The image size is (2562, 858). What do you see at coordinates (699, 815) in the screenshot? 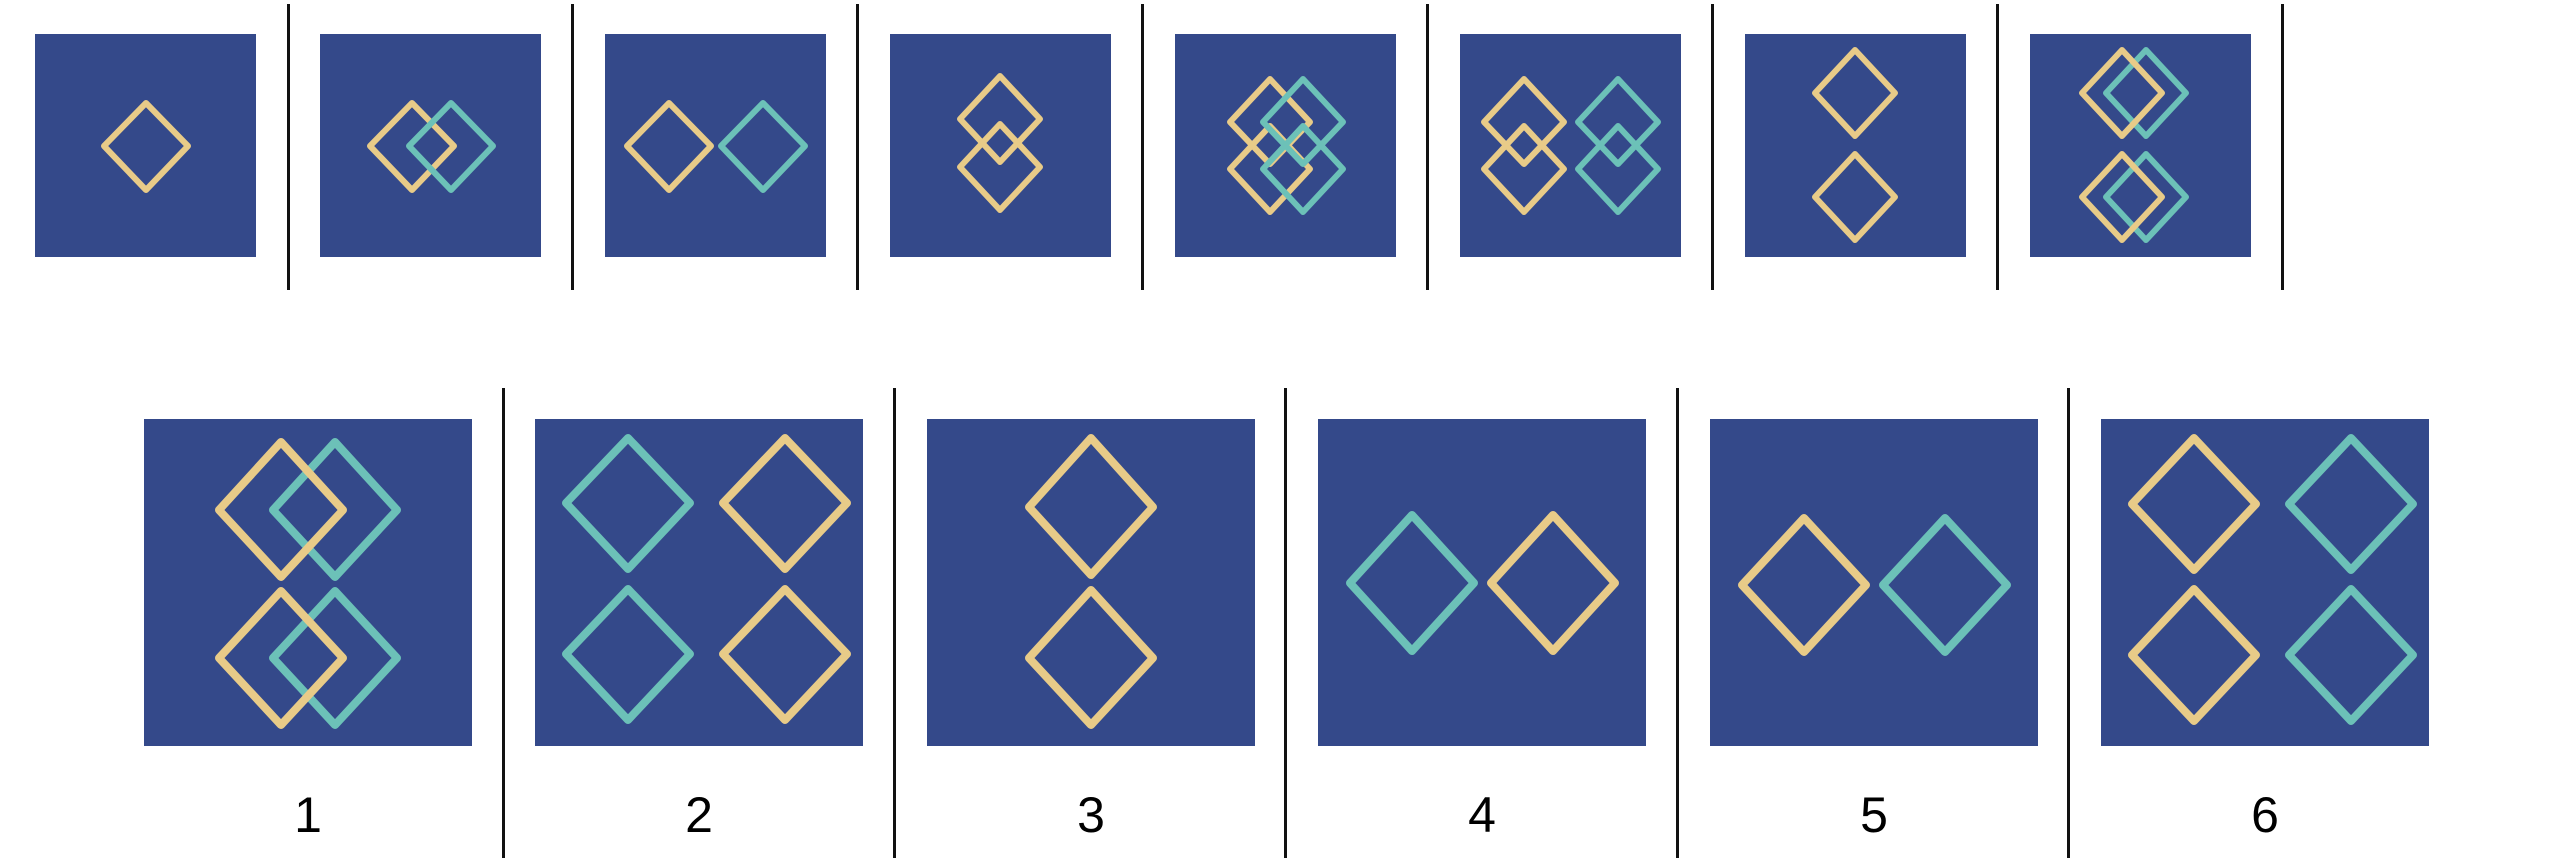
I see `option-label-2: 2` at bounding box center [699, 815].